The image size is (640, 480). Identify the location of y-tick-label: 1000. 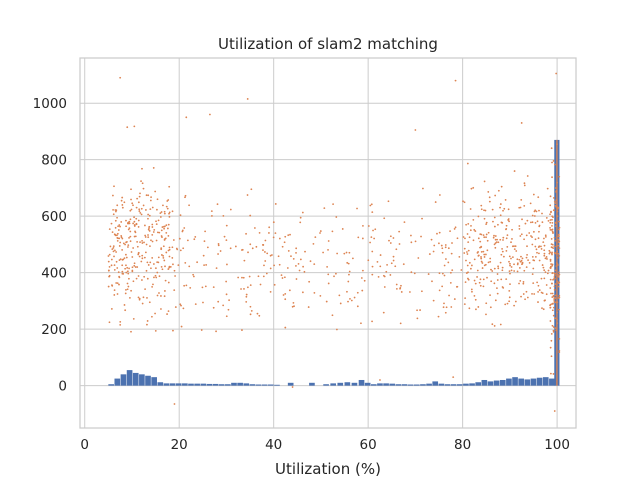
(50, 104).